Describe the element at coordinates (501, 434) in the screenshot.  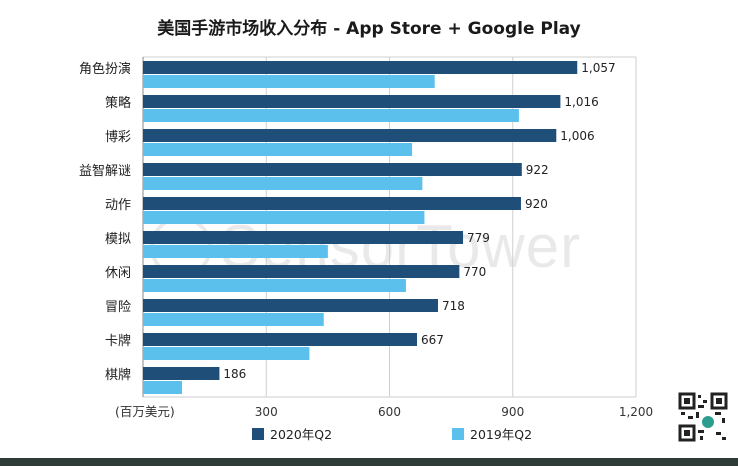
I see `legend-2019q2-label: 2019年Q2` at that location.